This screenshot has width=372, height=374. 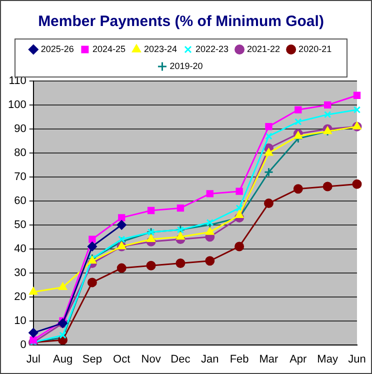 I want to click on y-tick-label: 60, so click(x=20, y=200).